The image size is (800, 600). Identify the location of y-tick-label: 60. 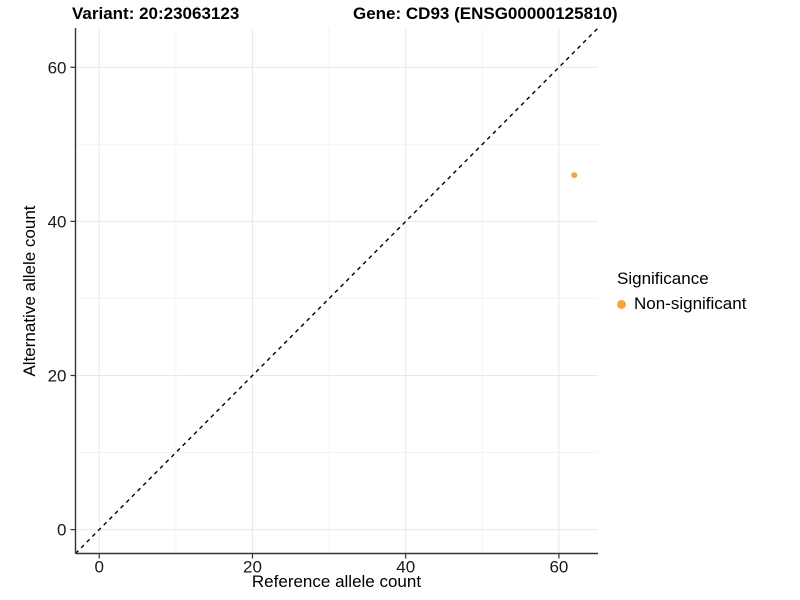
(57, 67).